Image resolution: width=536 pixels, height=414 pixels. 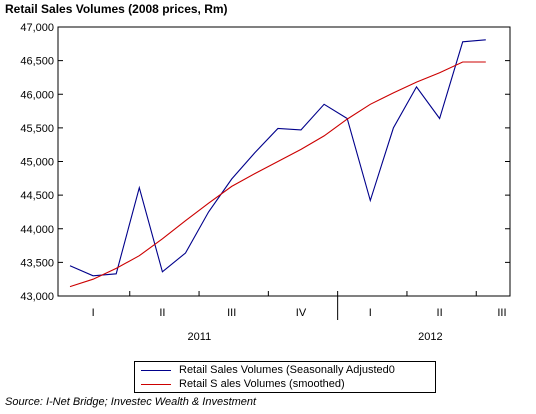 I want to click on legend-swatch-red, so click(x=156, y=384).